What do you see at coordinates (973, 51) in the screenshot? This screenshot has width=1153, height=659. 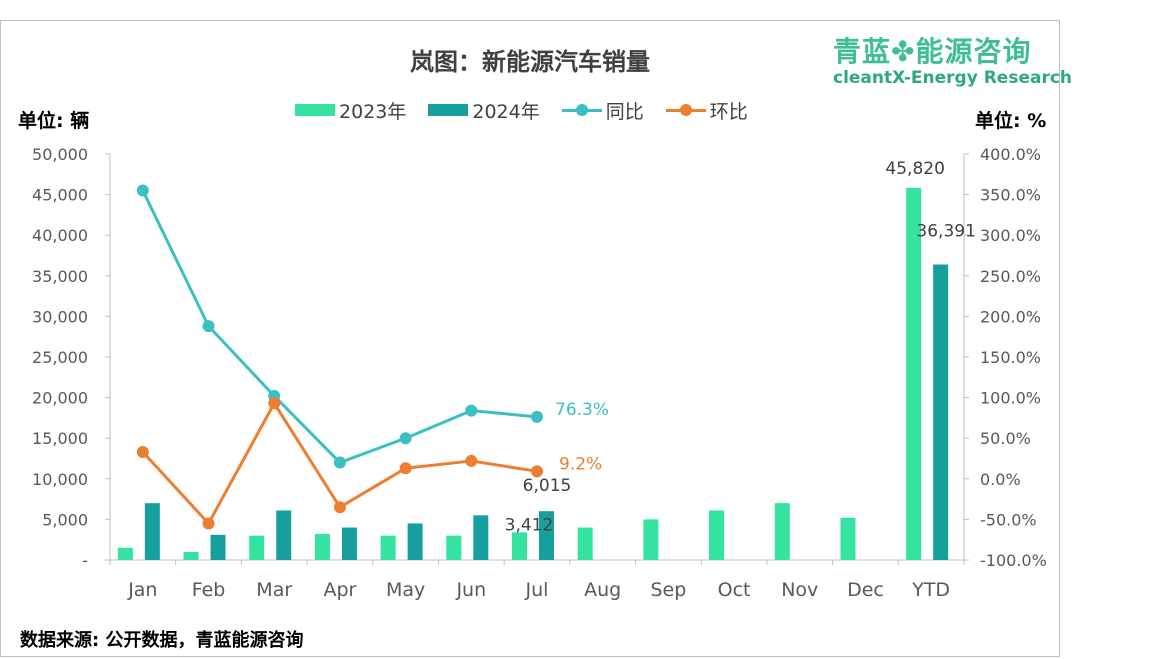 I see `brand-name-right: 能源咨询` at bounding box center [973, 51].